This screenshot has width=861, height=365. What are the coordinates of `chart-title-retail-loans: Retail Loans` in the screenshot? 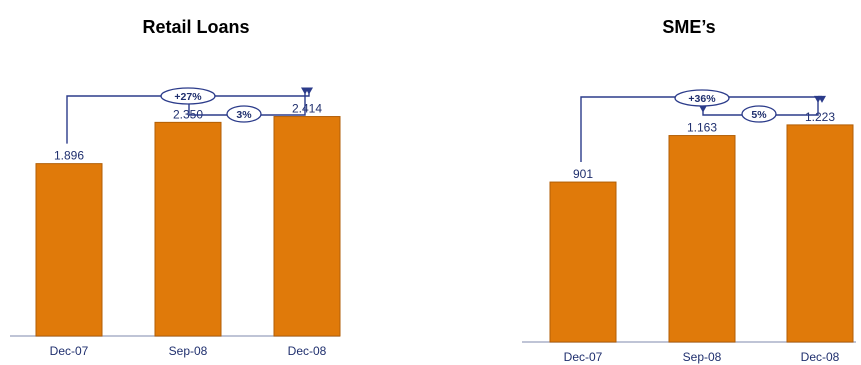 It's located at (195, 27).